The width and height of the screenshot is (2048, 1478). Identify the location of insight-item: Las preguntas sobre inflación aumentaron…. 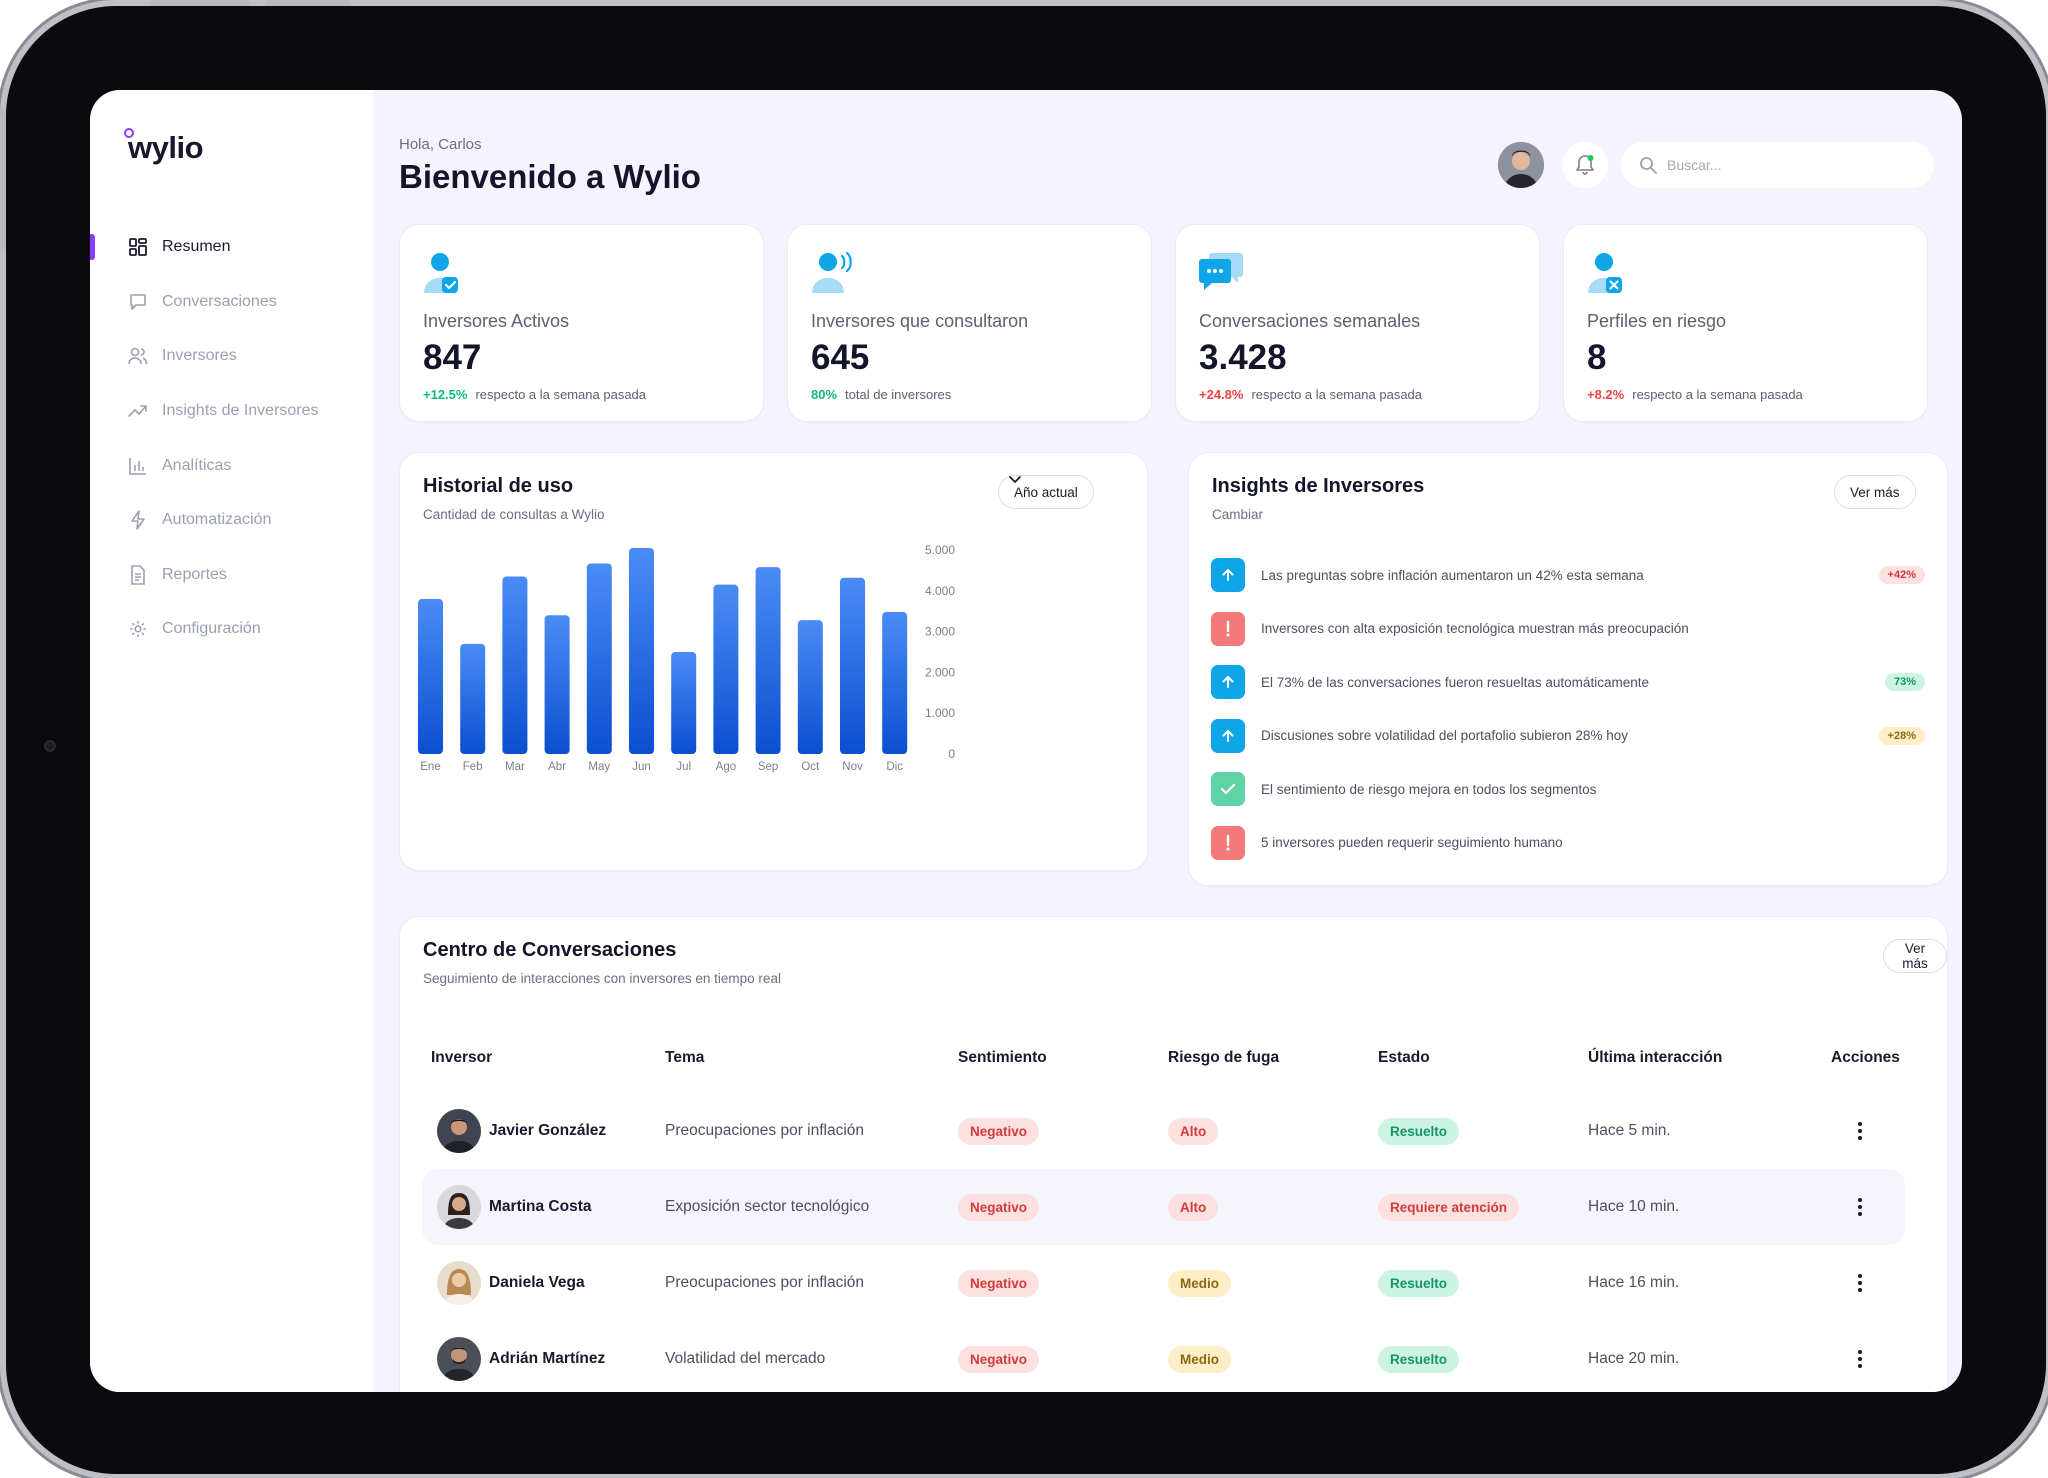
(1568, 575).